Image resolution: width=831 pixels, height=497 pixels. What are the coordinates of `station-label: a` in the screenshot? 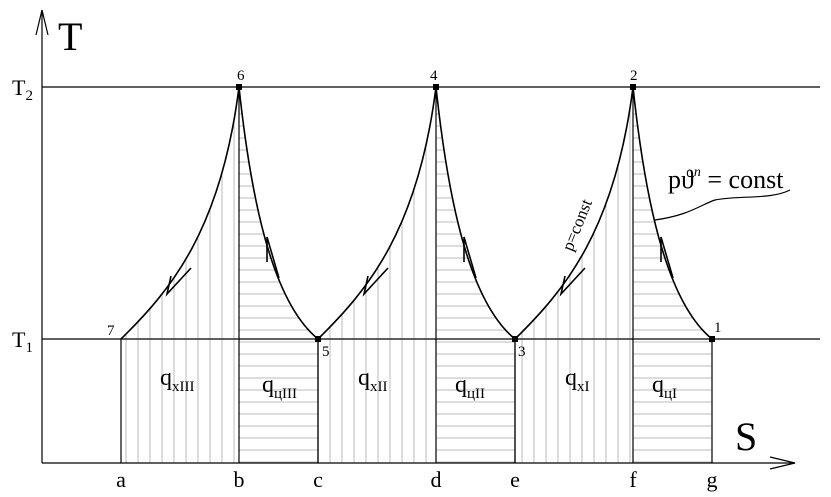 It's located at (121, 479).